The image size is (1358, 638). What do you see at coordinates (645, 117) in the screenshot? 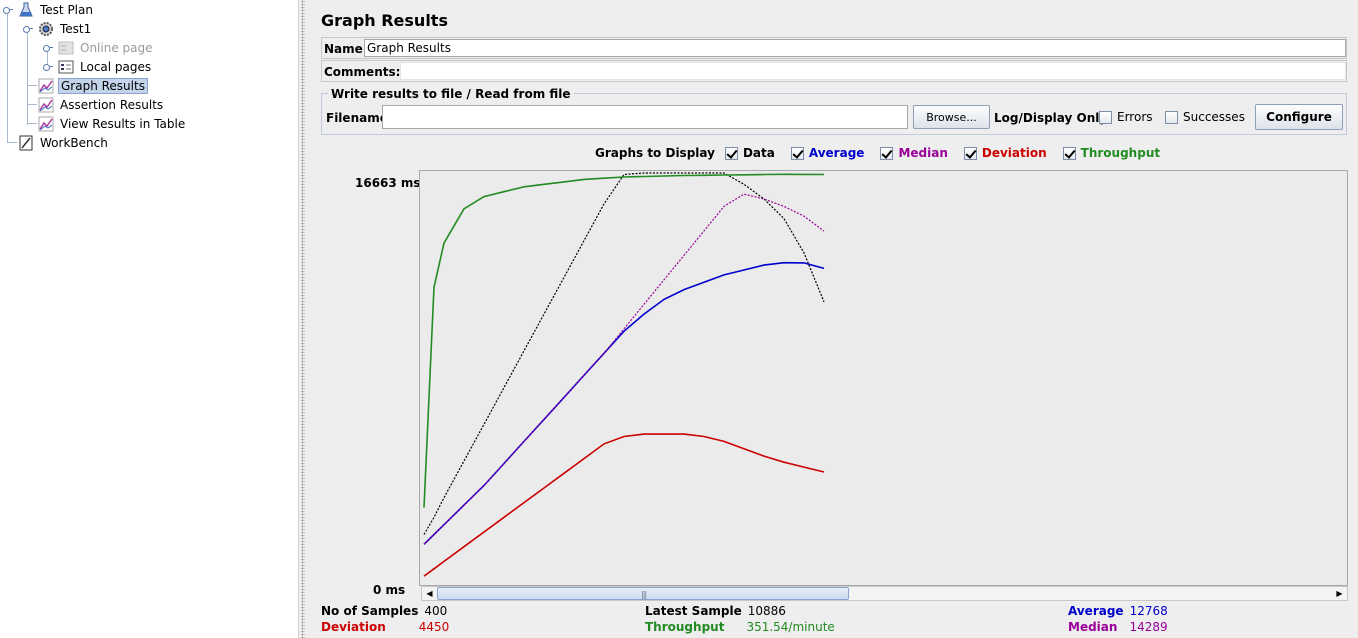
I see `filename-input` at bounding box center [645, 117].